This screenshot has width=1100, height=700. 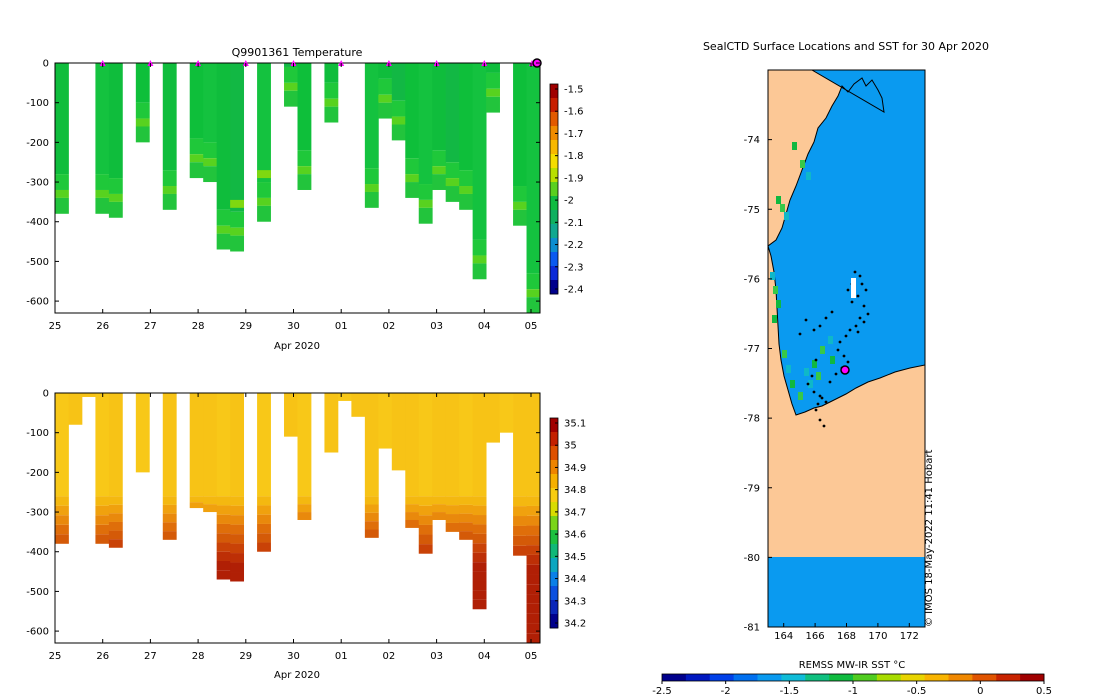 I want to click on salinity-xtick-label: 26, so click(x=102, y=656).